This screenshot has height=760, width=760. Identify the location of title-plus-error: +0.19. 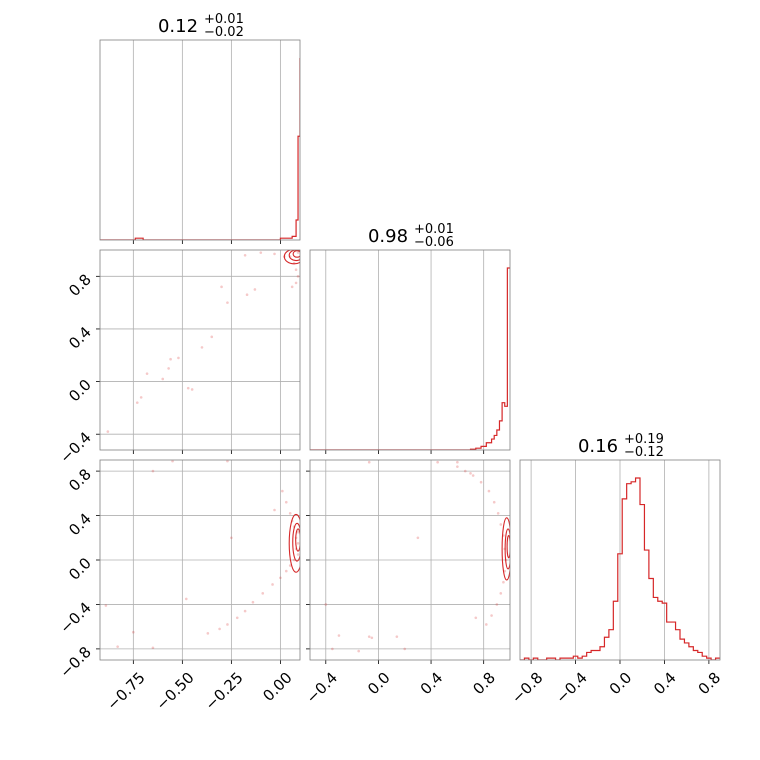
(644, 439).